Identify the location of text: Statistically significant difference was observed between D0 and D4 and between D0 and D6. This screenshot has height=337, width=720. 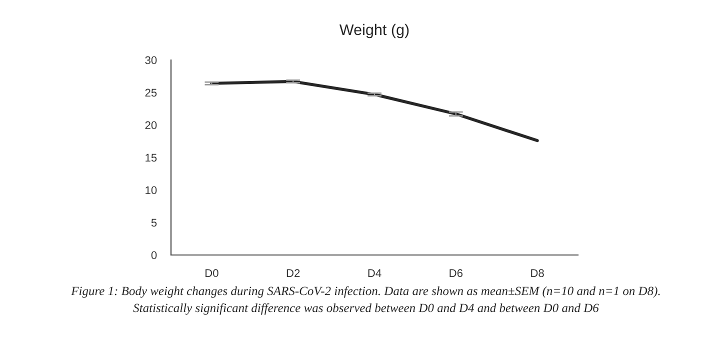
(366, 309).